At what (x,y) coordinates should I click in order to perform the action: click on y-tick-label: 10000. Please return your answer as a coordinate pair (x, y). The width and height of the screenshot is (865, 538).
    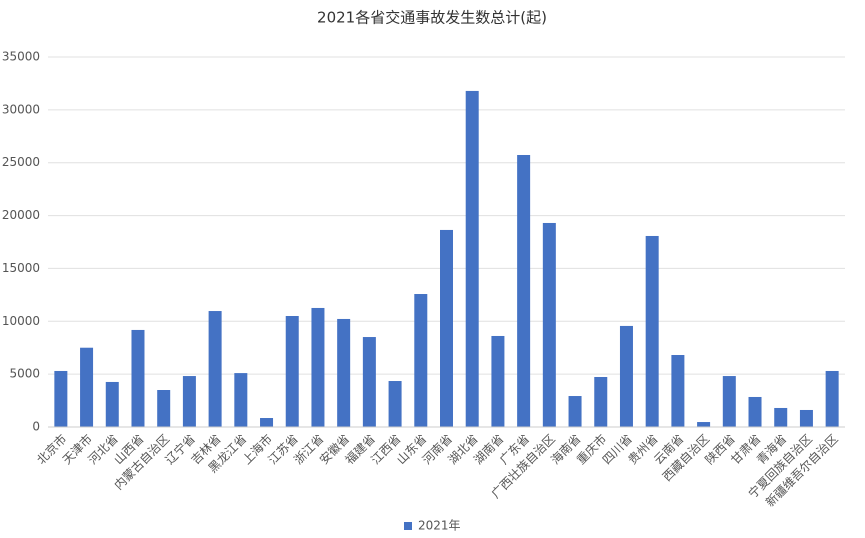
    Looking at the image, I should click on (21, 321).